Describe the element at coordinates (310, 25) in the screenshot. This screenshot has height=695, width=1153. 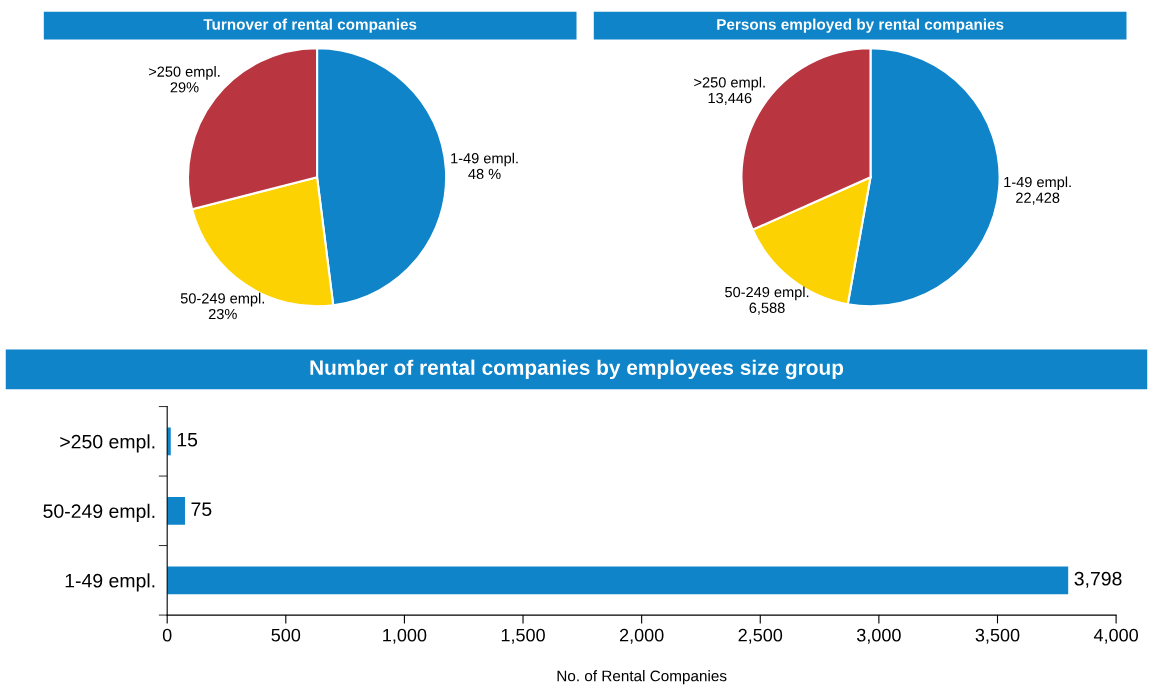
I see `chart-title: Turnover of rental companies` at that location.